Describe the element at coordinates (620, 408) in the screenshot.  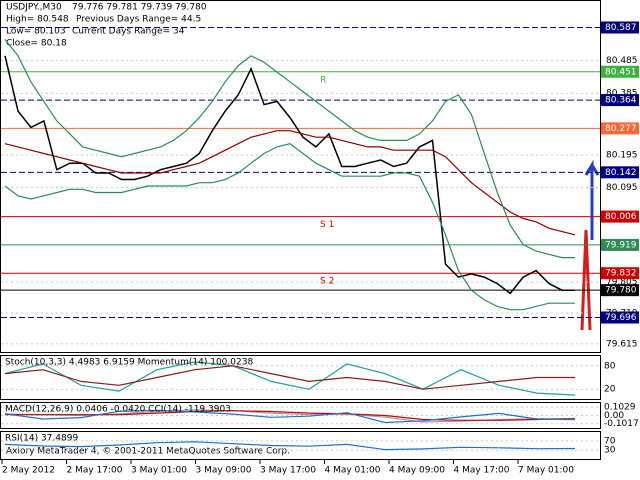
I see `y-tick-label: 0.1029` at that location.